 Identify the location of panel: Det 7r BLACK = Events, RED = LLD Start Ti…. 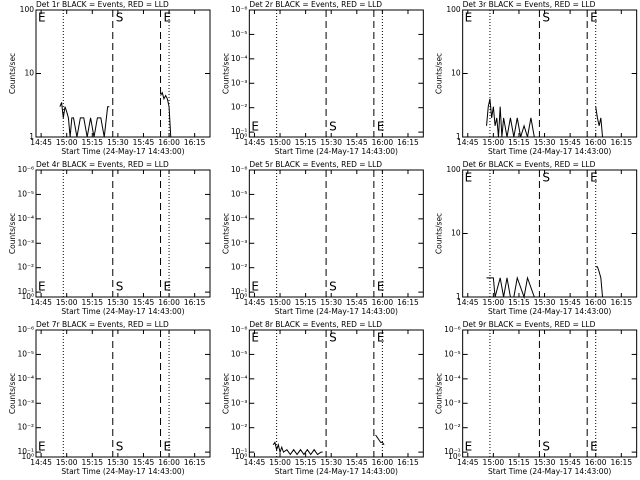
(109, 398).